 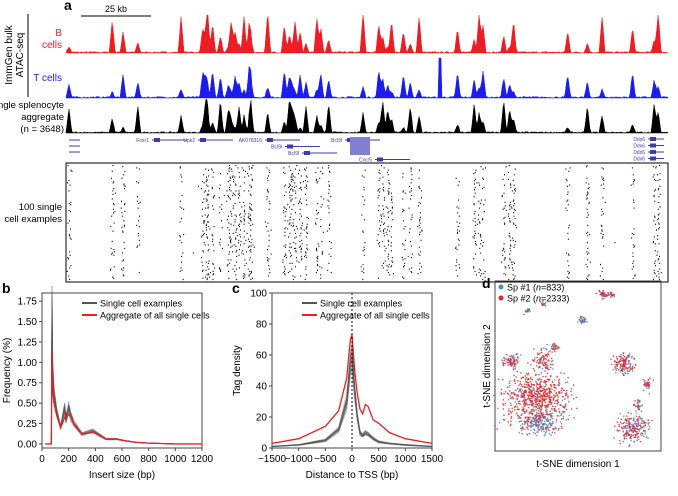 I want to click on panel-letter-a: a, so click(x=68, y=6).